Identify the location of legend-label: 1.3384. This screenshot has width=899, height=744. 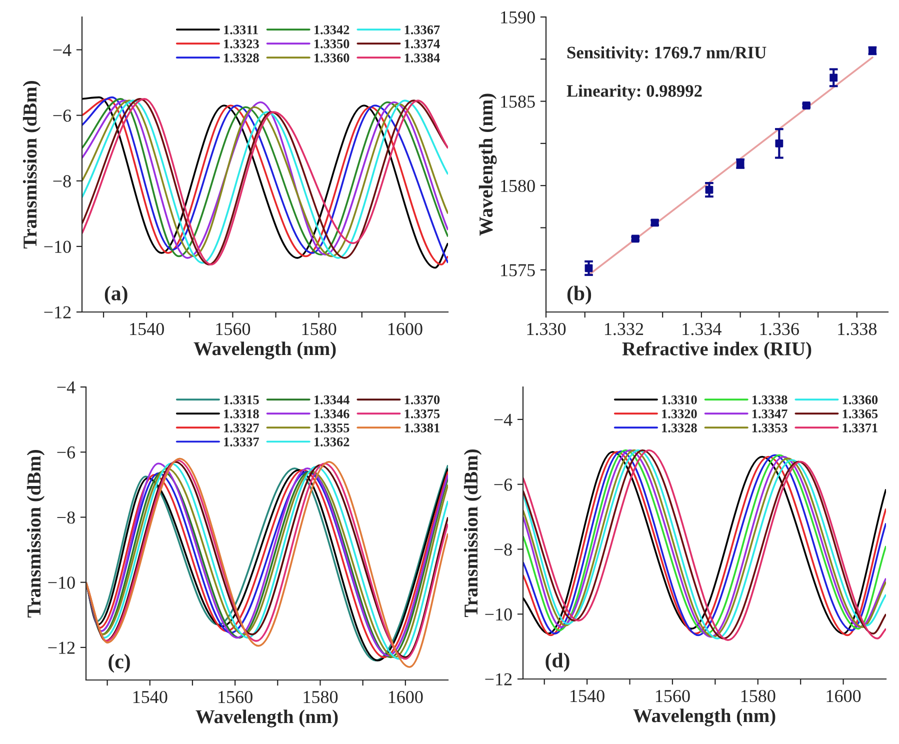
(422, 57).